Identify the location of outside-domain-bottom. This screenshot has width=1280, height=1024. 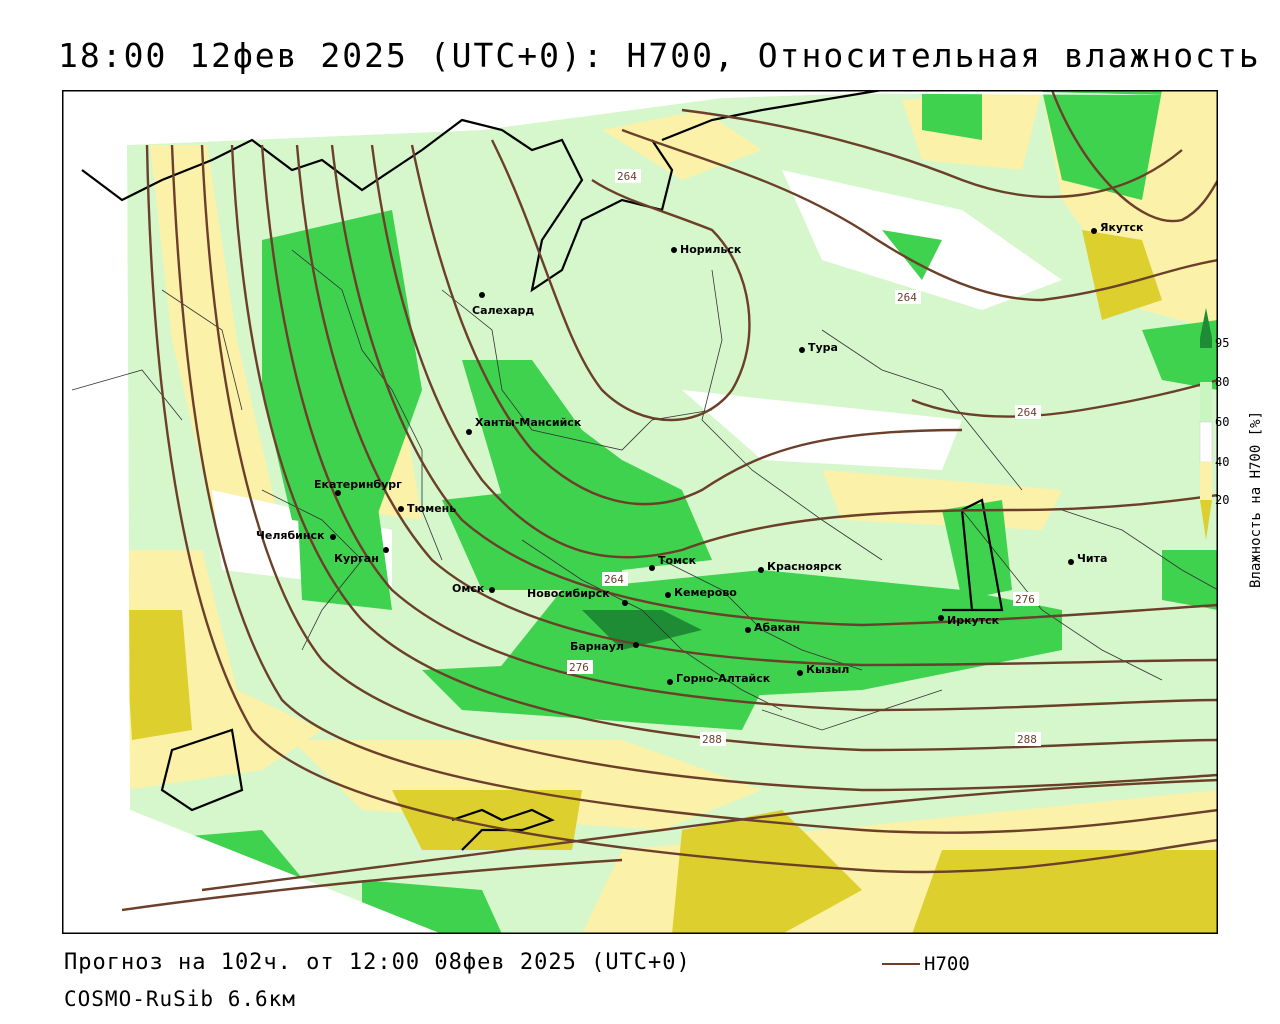
(252, 872).